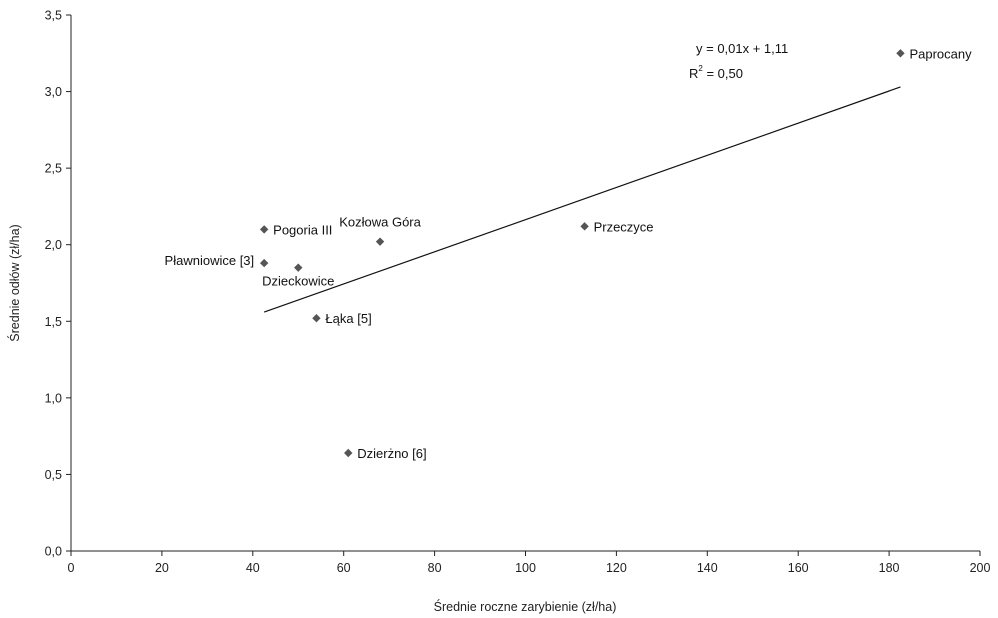 The height and width of the screenshot is (618, 998). Describe the element at coordinates (53, 398) in the screenshot. I see `y-tick-label: 1,0` at that location.